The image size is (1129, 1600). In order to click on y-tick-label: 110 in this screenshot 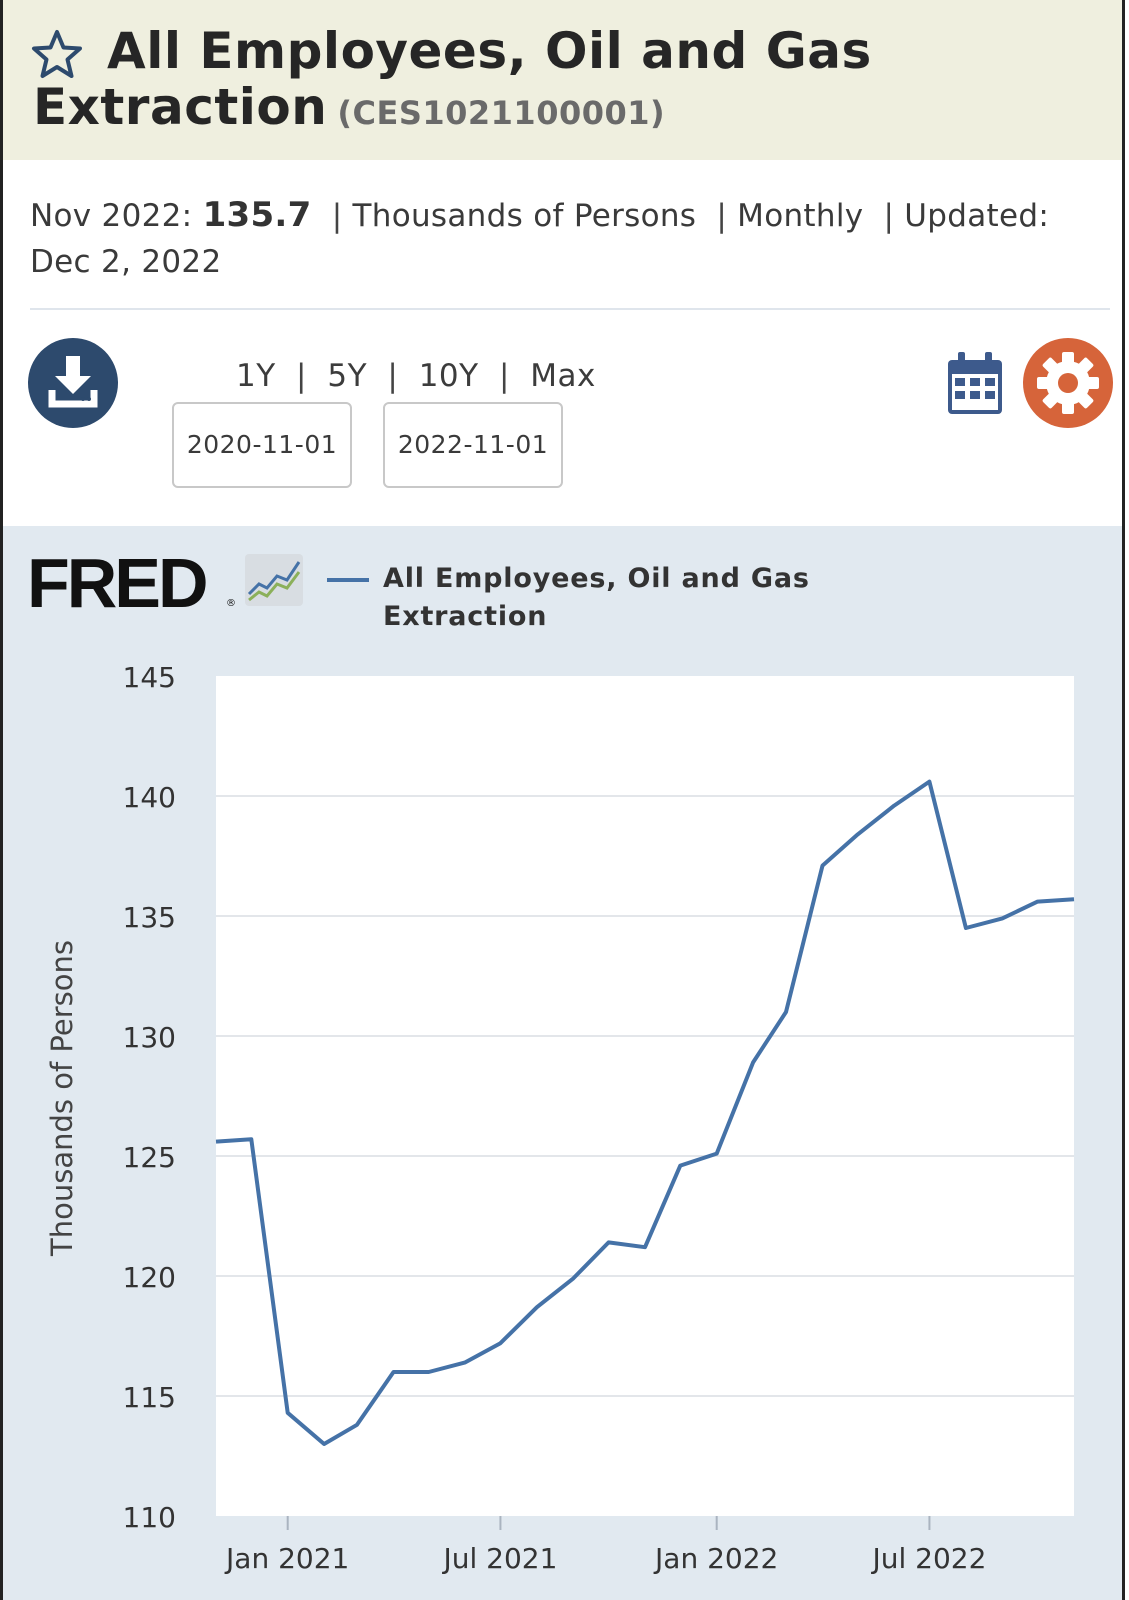, I will do `click(149, 1517)`.